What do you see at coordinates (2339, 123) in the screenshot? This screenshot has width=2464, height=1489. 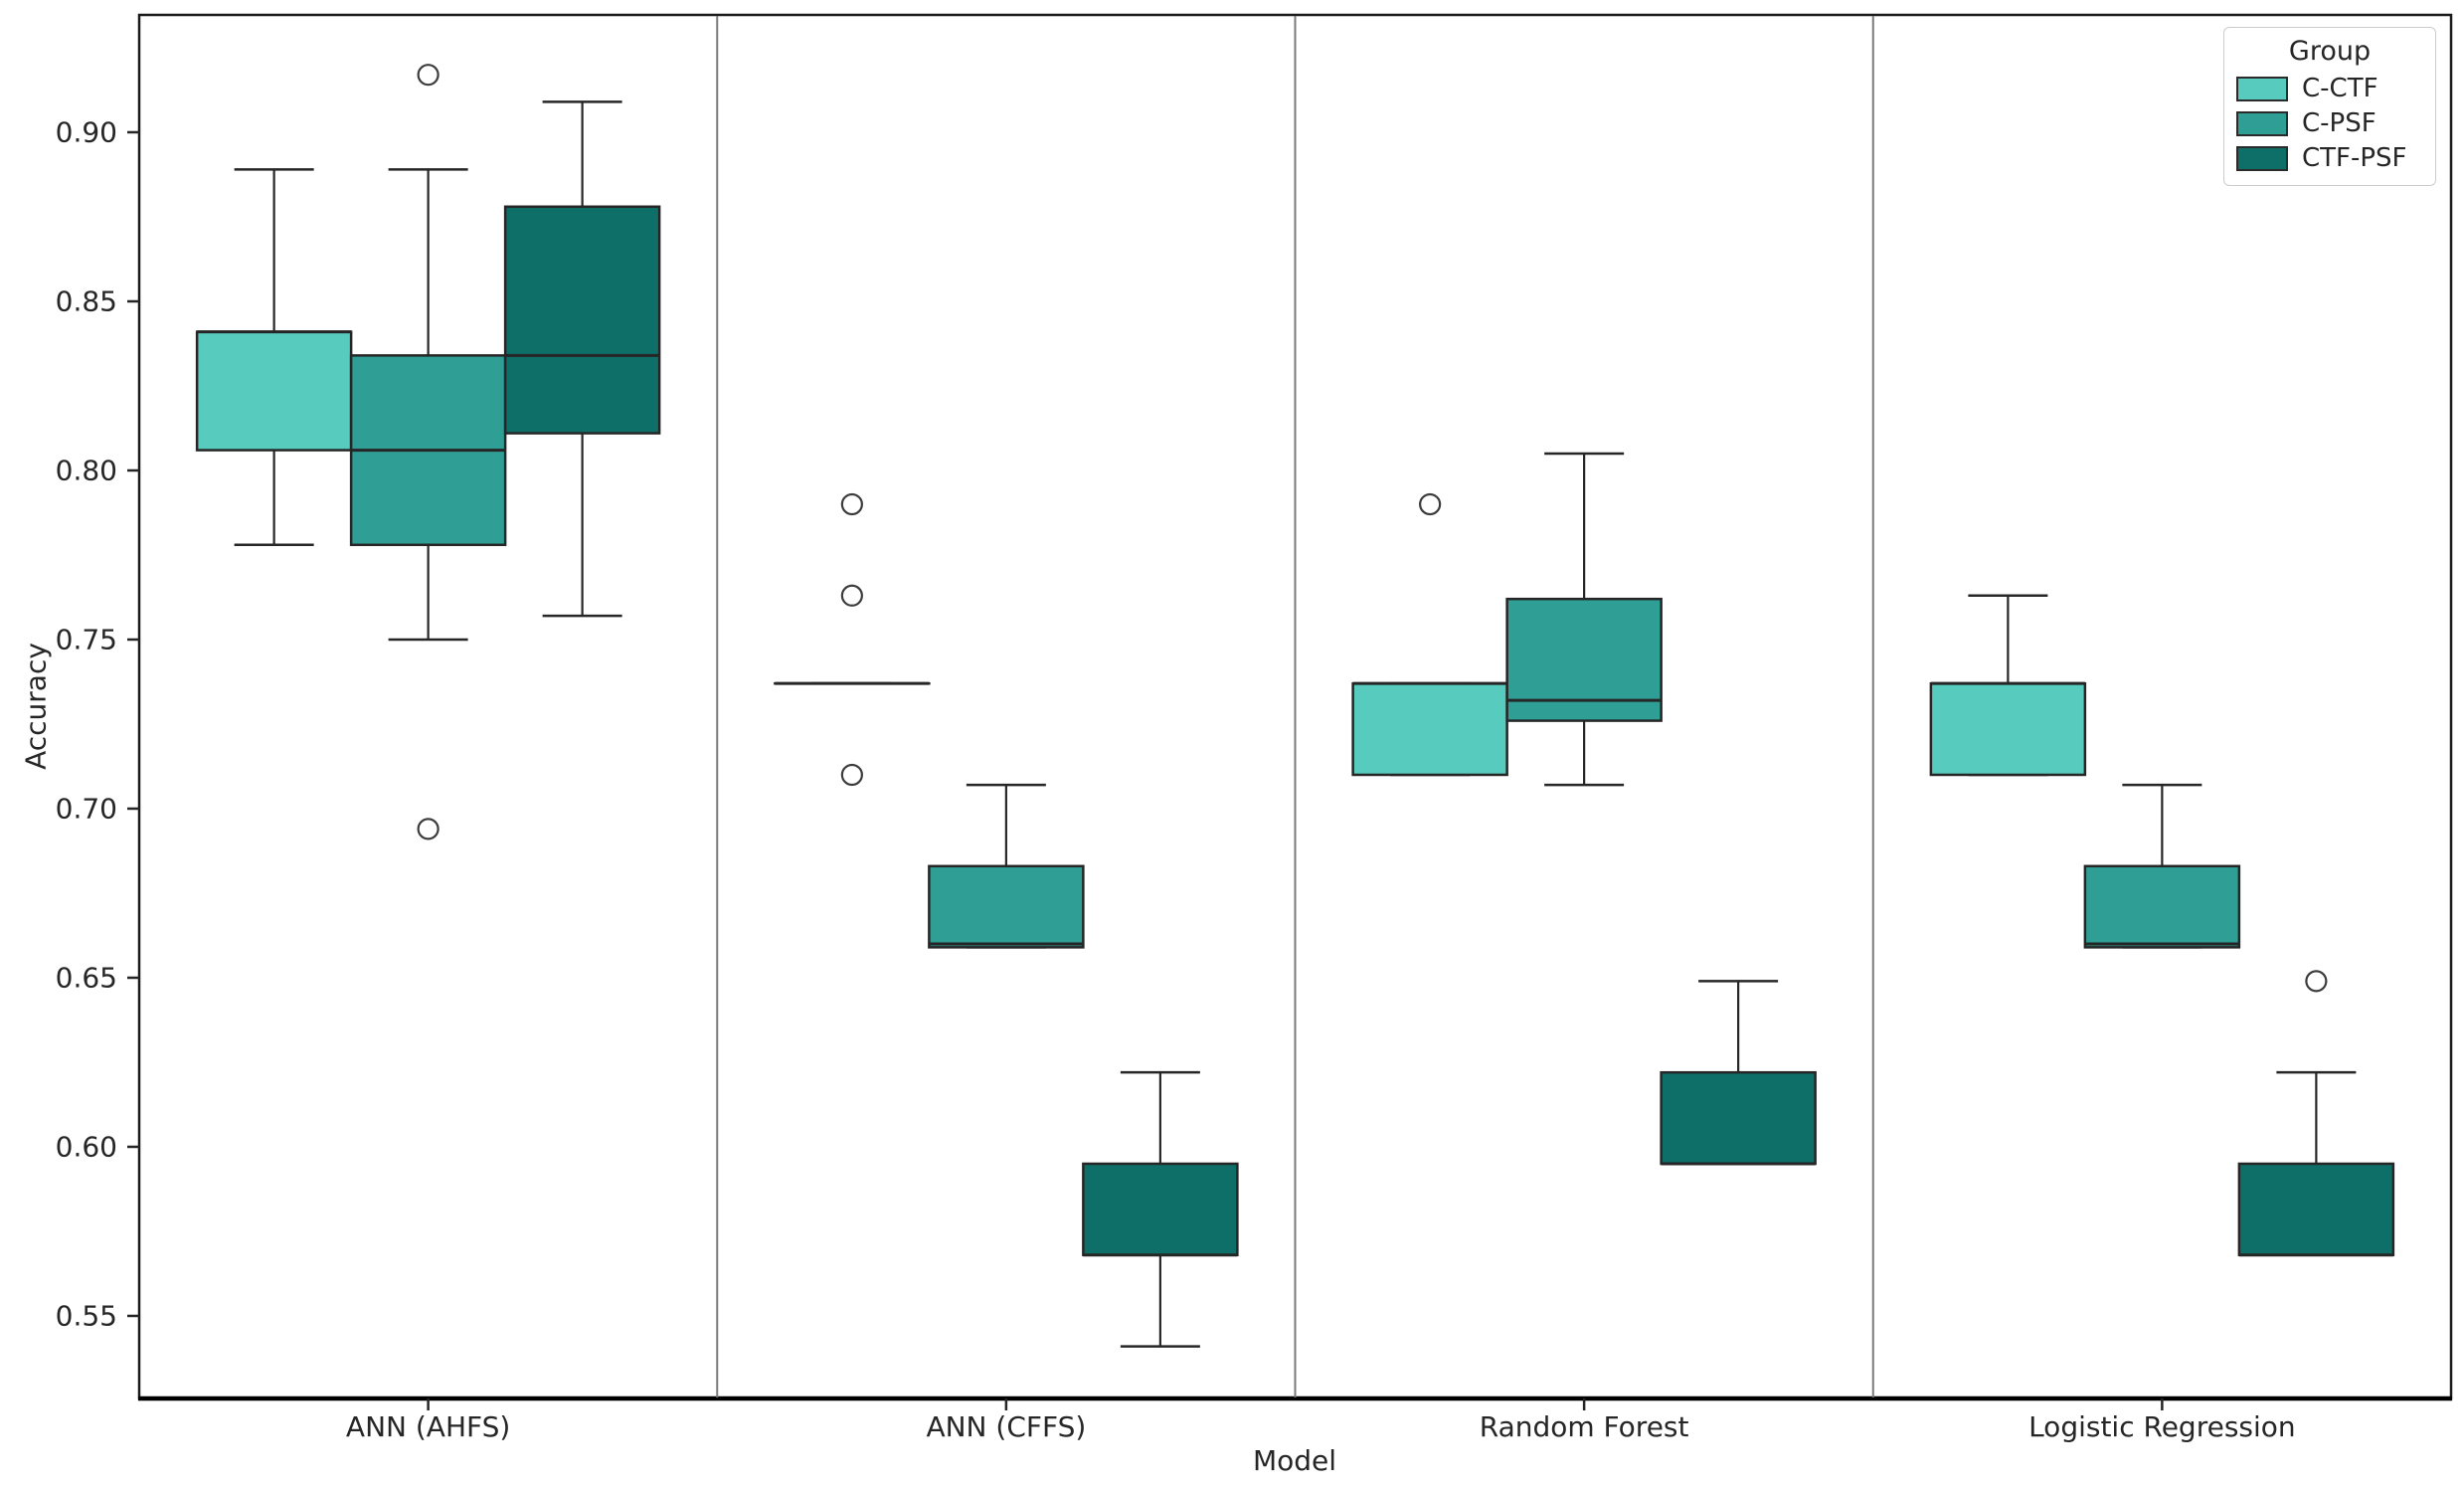 I see `legend-label-c-psf: C-PSF` at bounding box center [2339, 123].